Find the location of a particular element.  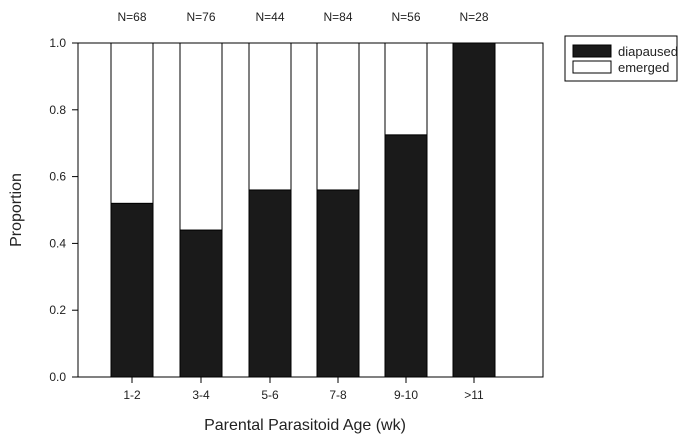

y-tick-label-5: 1.0 is located at coordinates (57, 43).